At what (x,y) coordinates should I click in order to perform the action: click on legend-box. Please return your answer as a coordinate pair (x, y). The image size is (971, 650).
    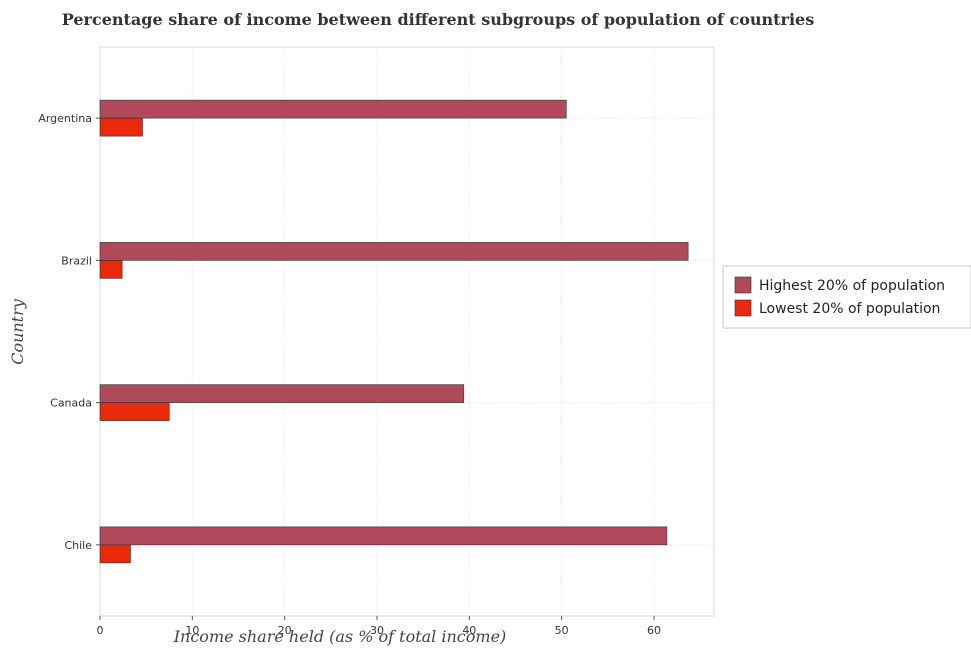
    Looking at the image, I should click on (846, 297).